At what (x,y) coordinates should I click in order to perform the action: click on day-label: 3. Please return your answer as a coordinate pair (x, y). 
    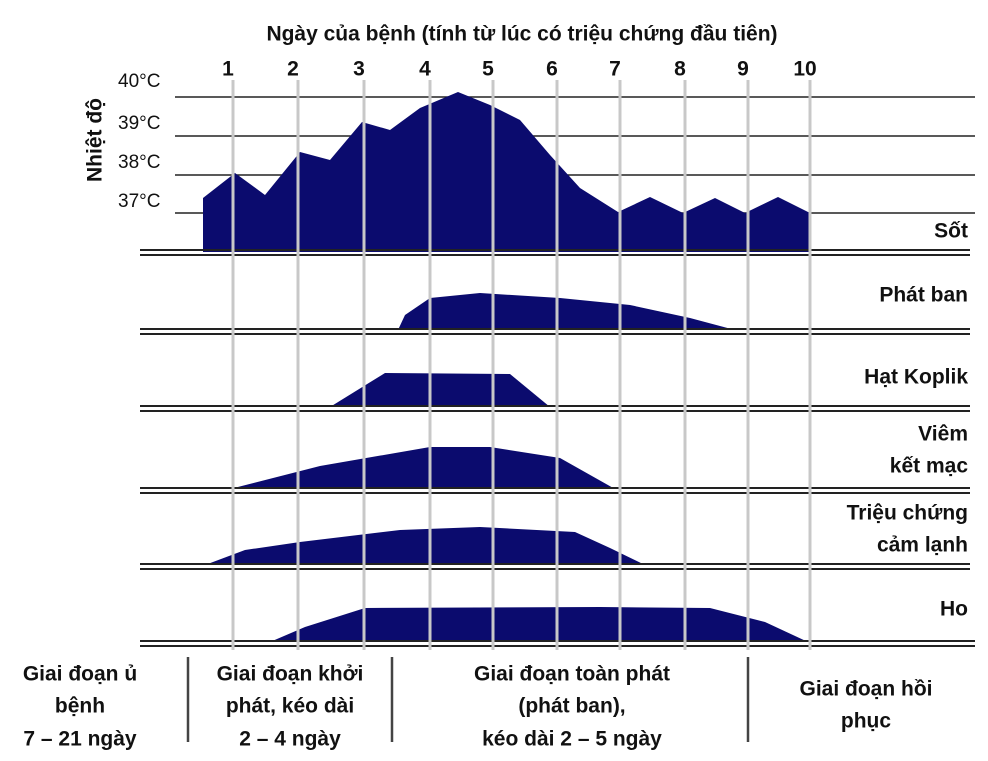
    Looking at the image, I should click on (359, 69).